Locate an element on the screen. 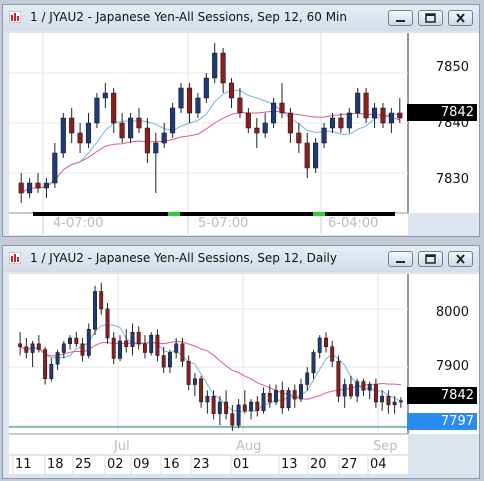  y-tick-label: 7850 is located at coordinates (452, 67).